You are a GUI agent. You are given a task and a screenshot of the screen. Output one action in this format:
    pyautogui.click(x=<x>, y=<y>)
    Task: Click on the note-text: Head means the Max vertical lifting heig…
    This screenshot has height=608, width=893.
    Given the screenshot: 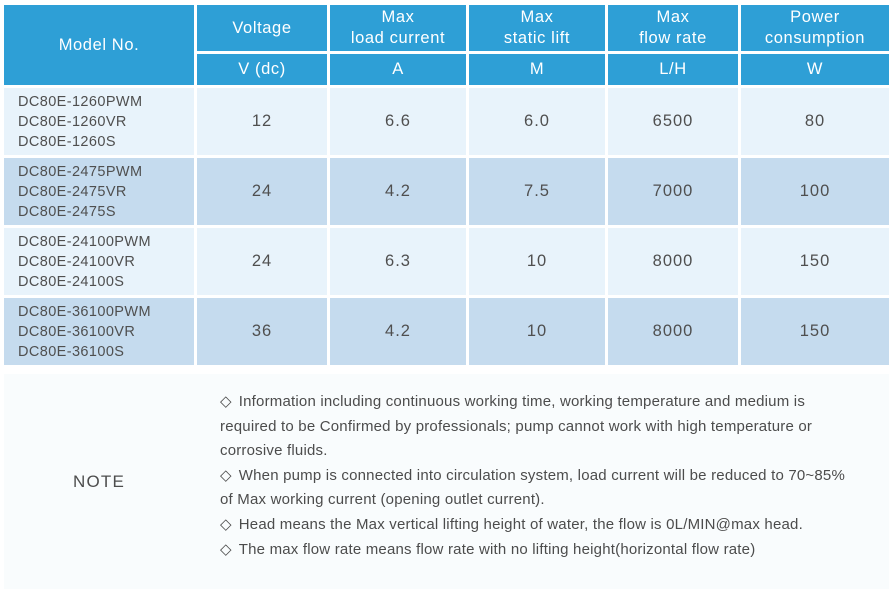 What is the action you would take?
    pyautogui.click(x=520, y=524)
    